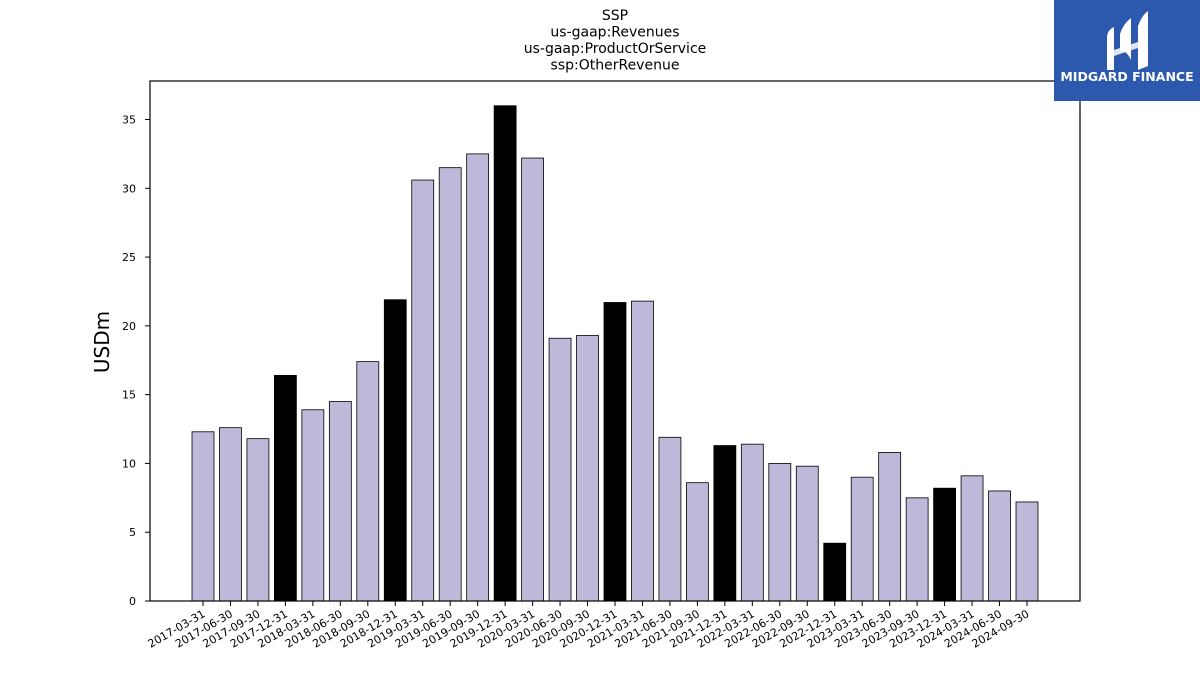  I want to click on y-tick-label: 5, so click(132, 532).